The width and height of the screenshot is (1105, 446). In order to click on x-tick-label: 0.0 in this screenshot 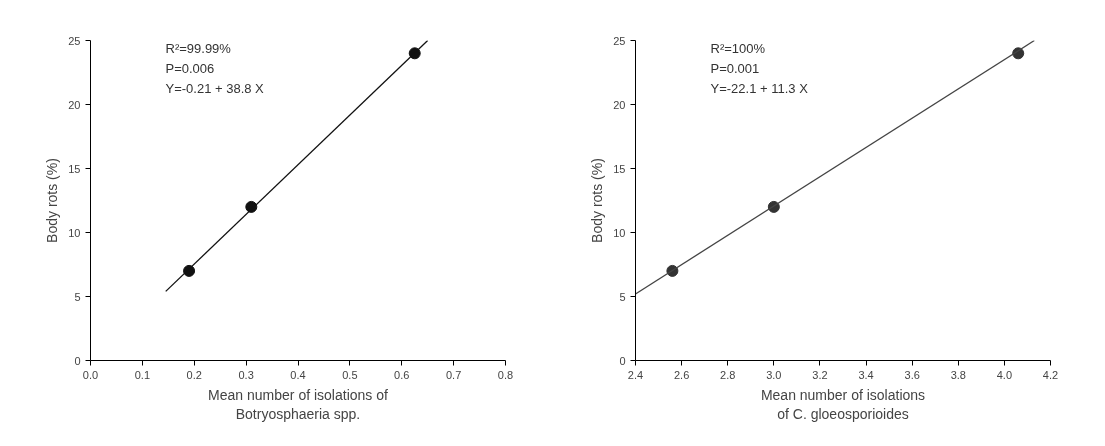, I will do `click(90, 374)`.